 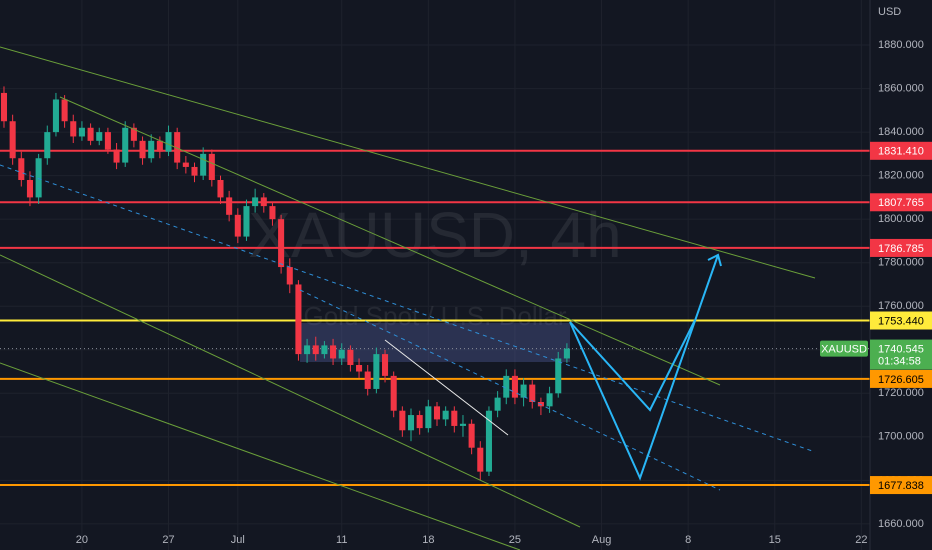 I want to click on y-tick-label: 1820.000, so click(x=901, y=176).